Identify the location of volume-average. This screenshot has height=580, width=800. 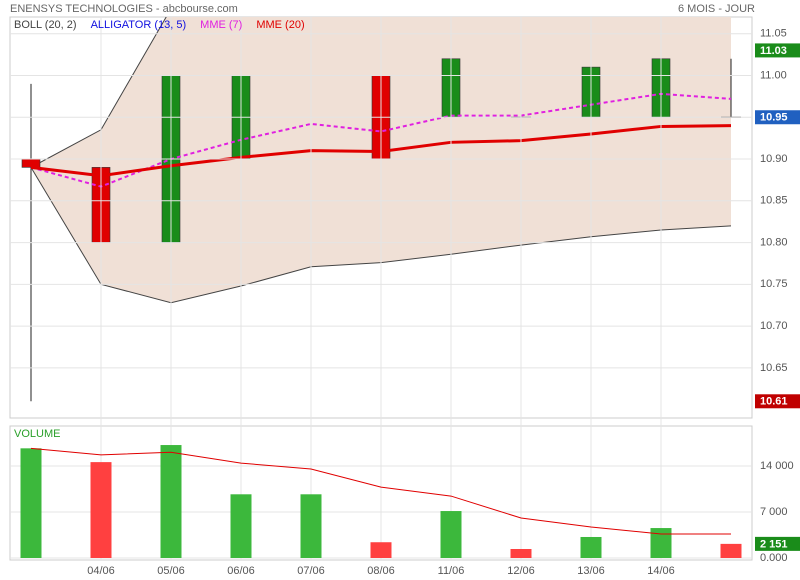
(380, 491).